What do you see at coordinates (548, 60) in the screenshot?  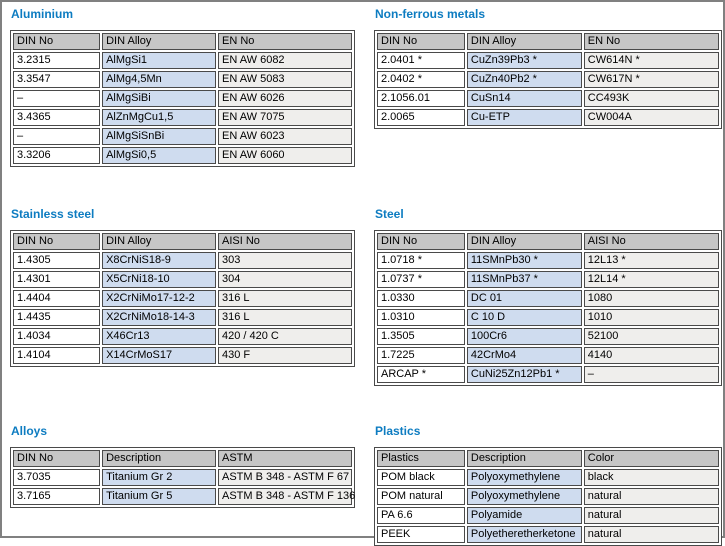 I see `table-row: 2.0401 * CuZn39Pb3 * CW614N *` at bounding box center [548, 60].